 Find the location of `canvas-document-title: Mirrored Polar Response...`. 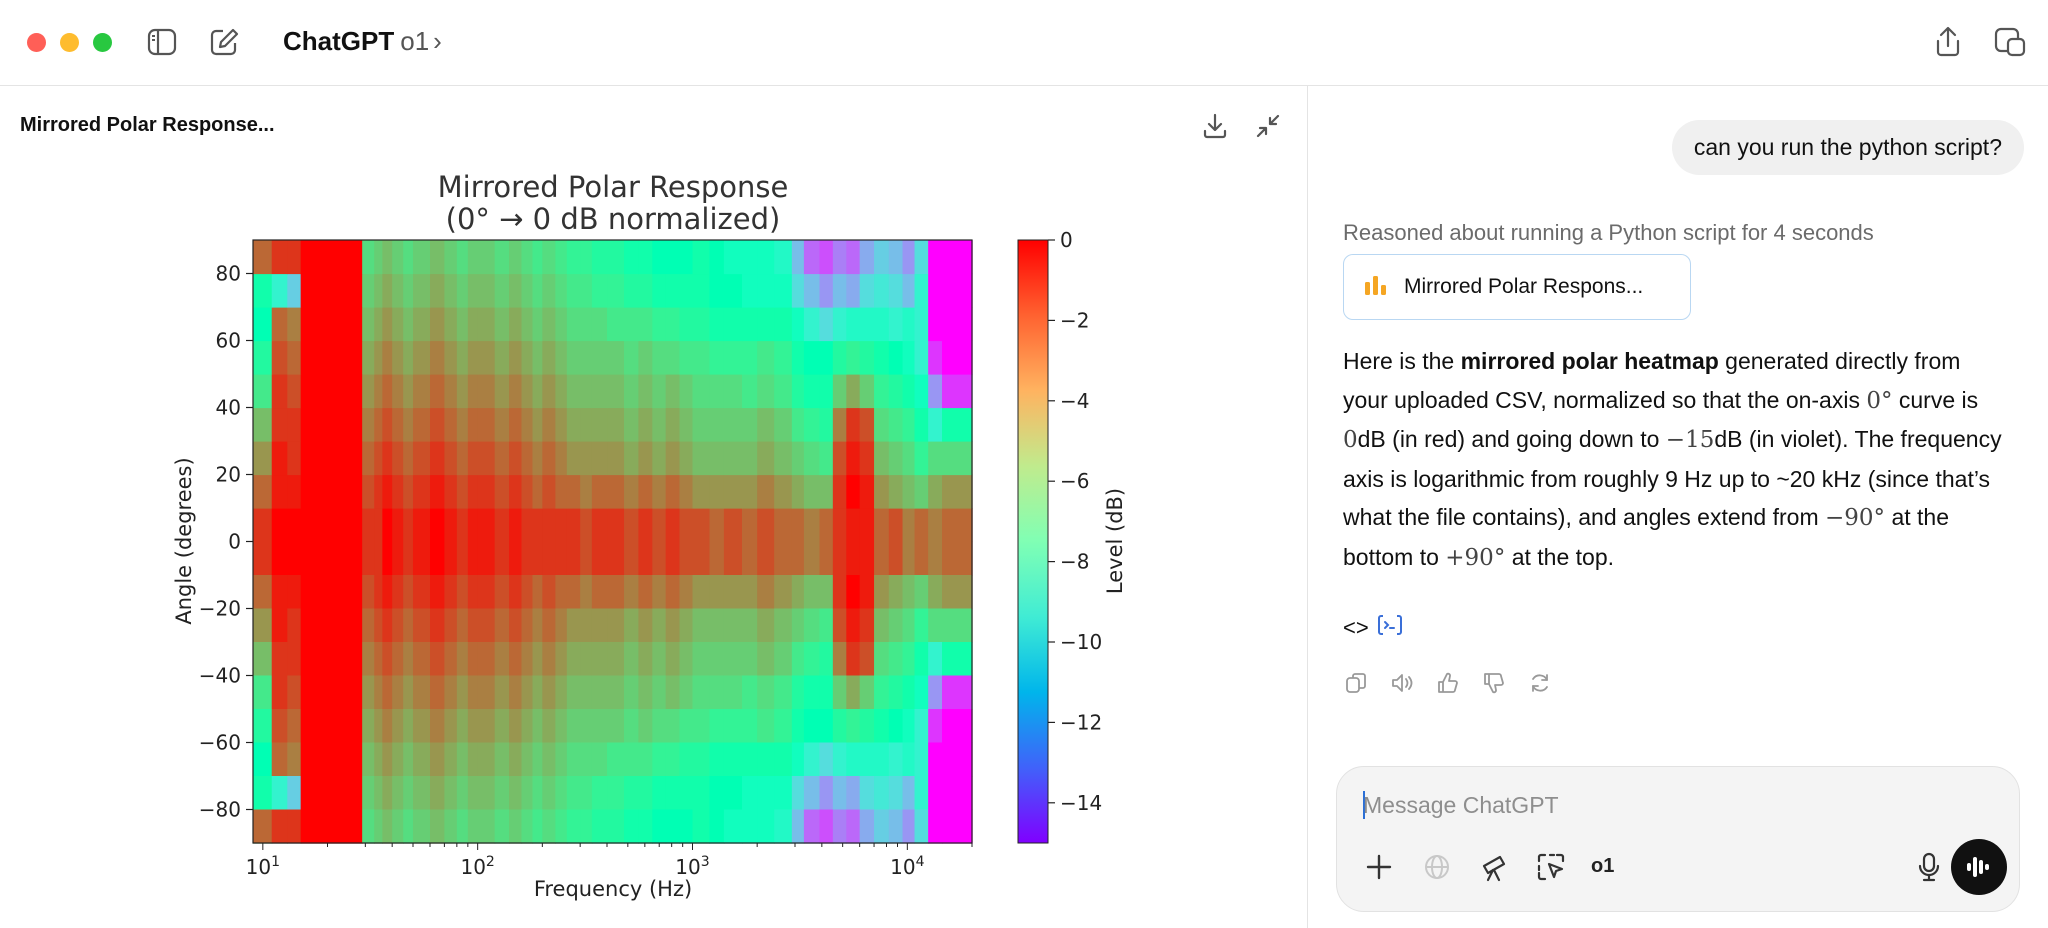

canvas-document-title: Mirrored Polar Response... is located at coordinates (147, 125).